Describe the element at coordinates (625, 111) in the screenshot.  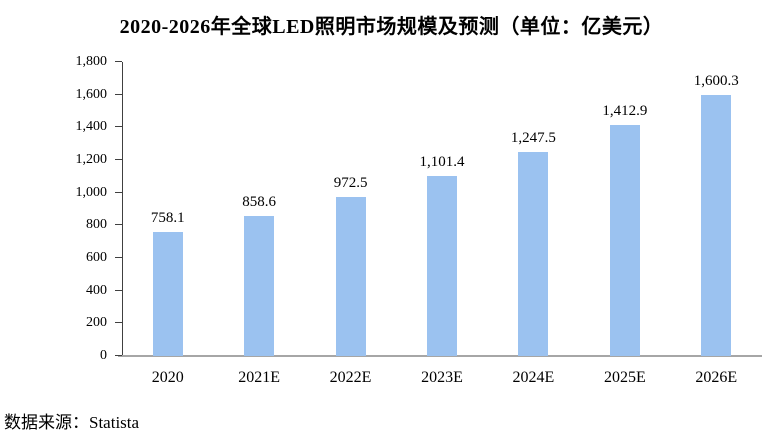
I see `bar-value-label: 1,412.9` at that location.